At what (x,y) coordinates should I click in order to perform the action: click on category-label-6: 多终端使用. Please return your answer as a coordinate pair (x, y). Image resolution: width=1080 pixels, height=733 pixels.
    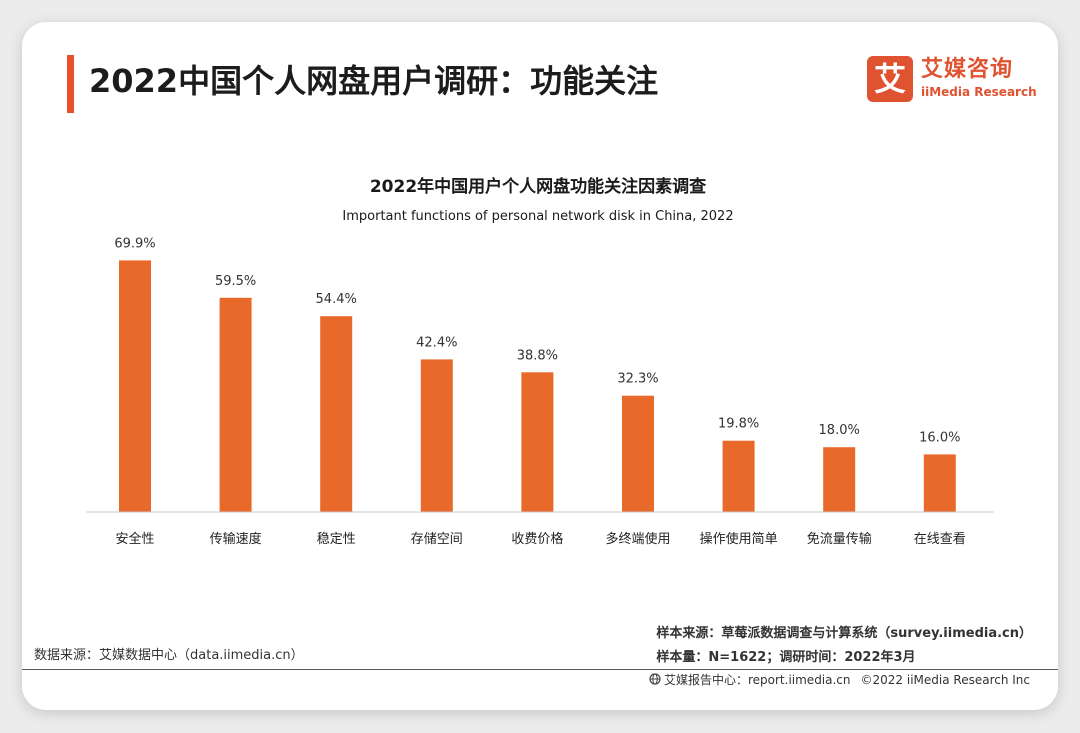
    Looking at the image, I should click on (637, 539).